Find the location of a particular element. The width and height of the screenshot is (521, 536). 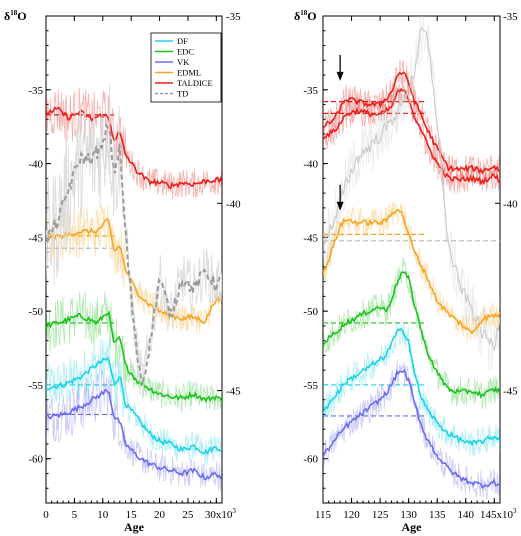

x-tick-label: 20 is located at coordinates (160, 515).